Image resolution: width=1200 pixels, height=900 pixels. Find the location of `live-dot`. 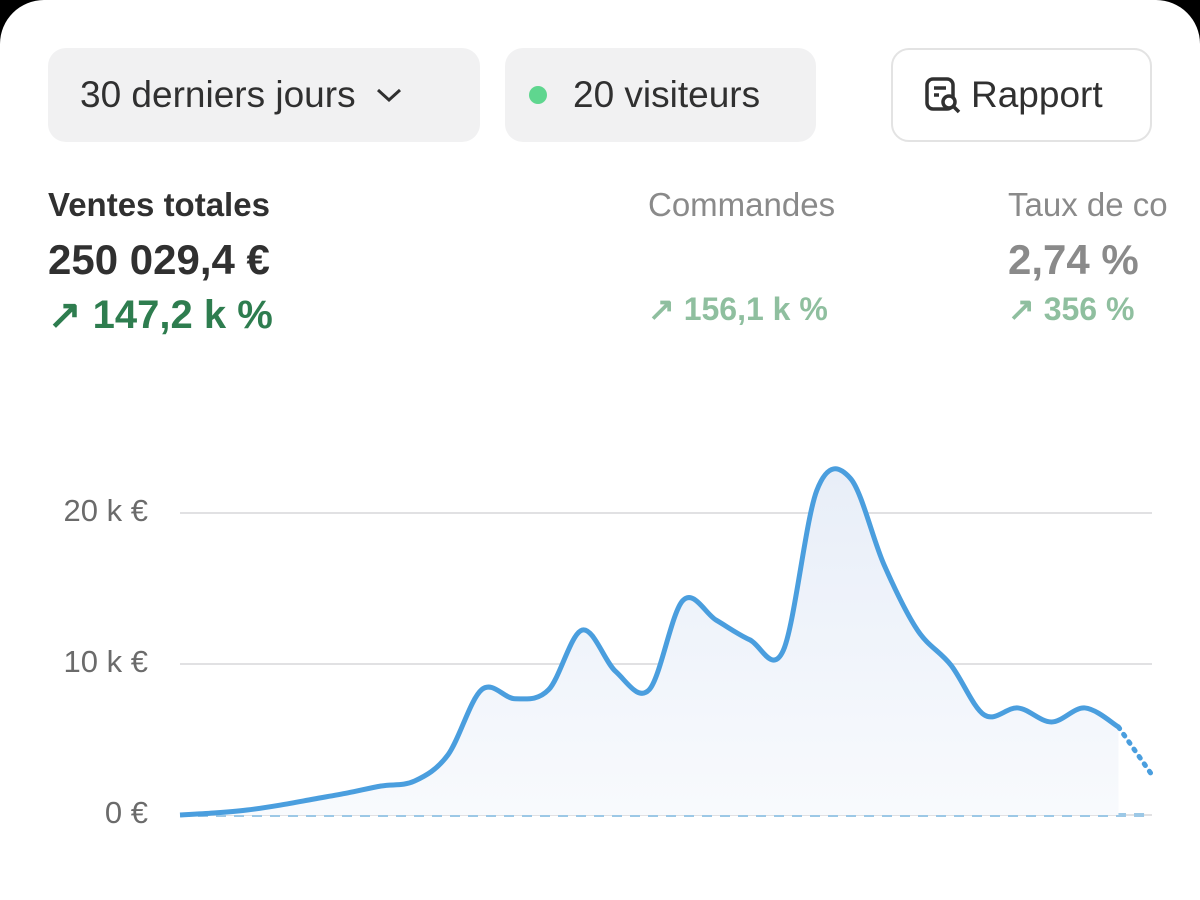

live-dot is located at coordinates (538, 95).